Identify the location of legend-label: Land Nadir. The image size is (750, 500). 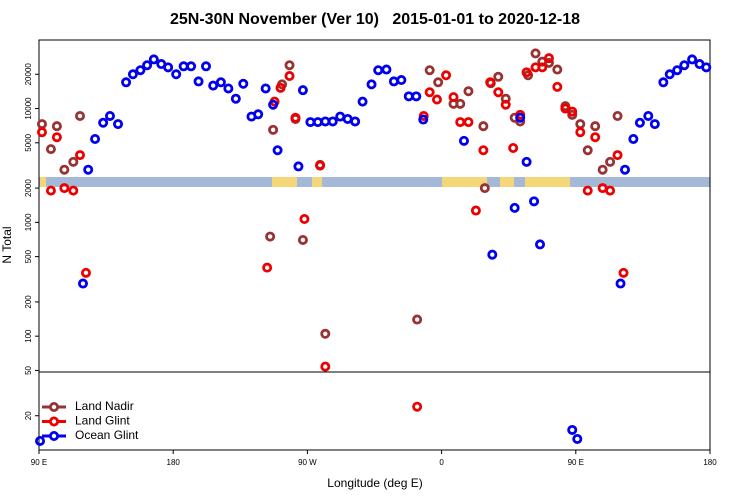
(104, 406).